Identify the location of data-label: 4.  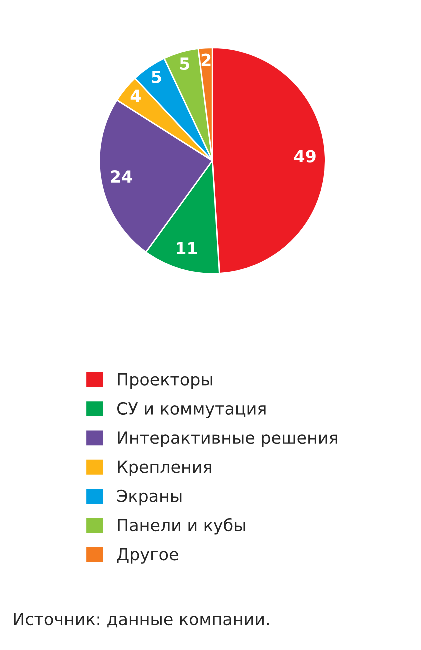
(135, 96).